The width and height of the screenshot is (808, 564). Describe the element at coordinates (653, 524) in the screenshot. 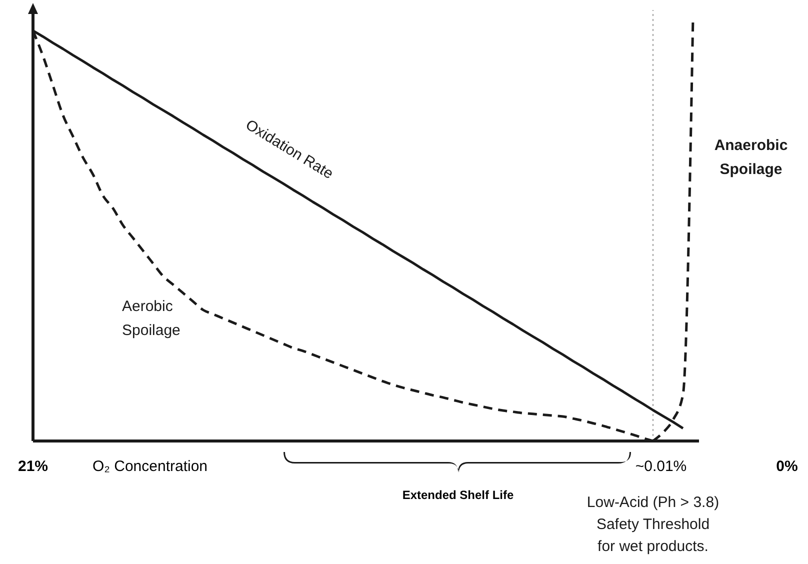

I see `text: Low-Acid (Ph > 3.8) Safety Threshold for wet products.` at that location.